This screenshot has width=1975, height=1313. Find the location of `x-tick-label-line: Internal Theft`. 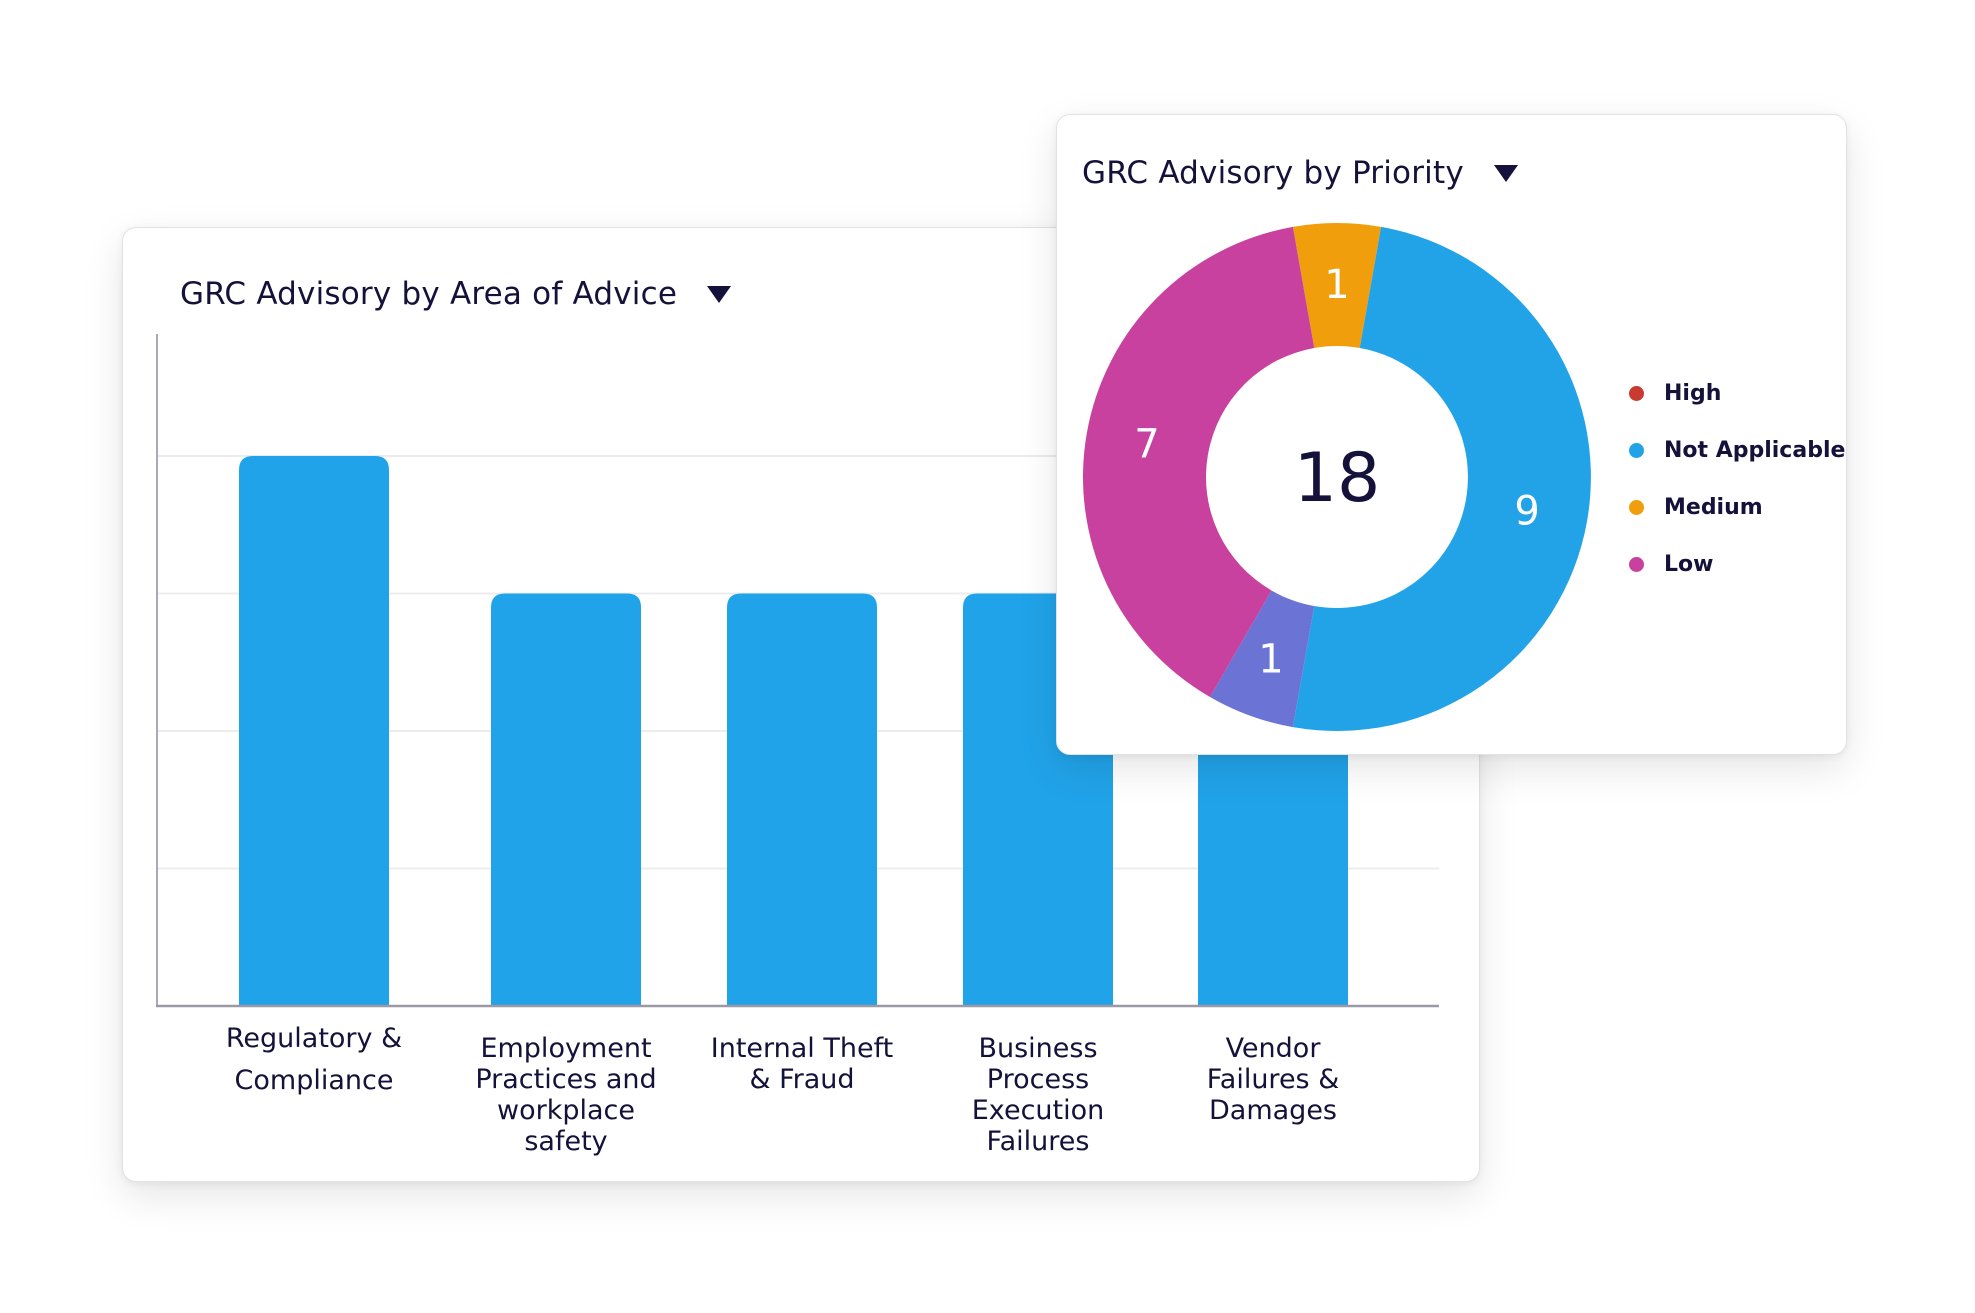

x-tick-label-line: Internal Theft is located at coordinates (802, 1048).